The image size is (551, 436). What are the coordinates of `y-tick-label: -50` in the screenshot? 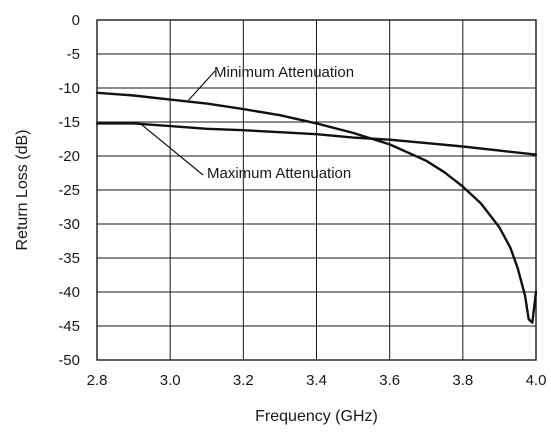 It's located at (69, 360).